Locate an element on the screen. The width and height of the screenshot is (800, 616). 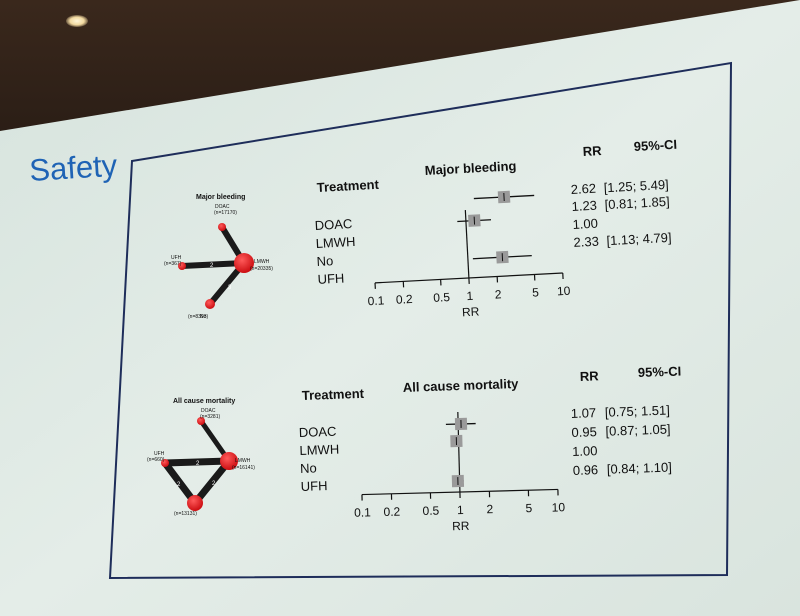
forest-plot-major-bleeding: 0.1 0.2 0.5 1 2 5 10 RR is located at coordinates (469, 254).